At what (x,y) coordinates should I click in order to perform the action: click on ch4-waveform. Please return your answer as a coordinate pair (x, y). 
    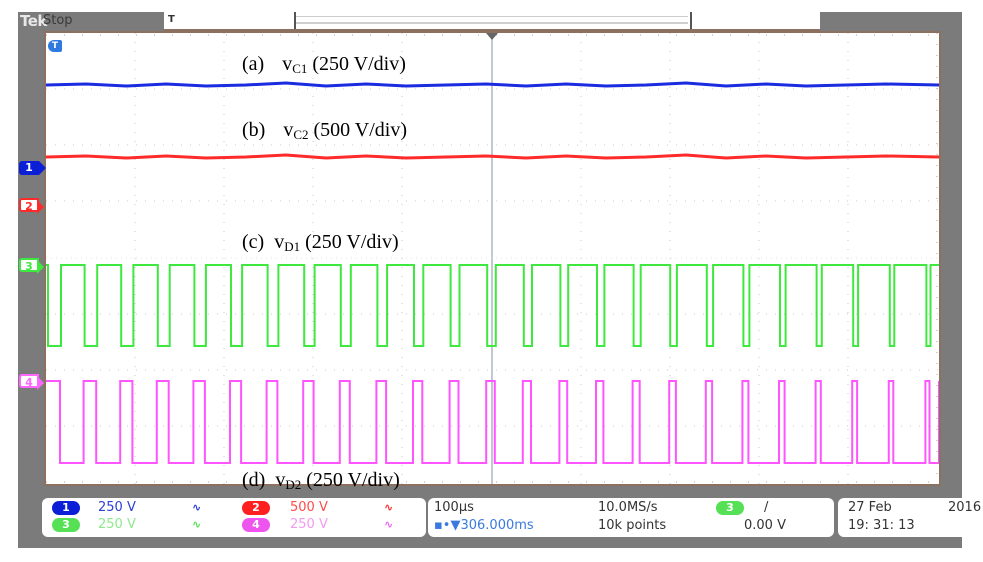
    Looking at the image, I should click on (492, 422).